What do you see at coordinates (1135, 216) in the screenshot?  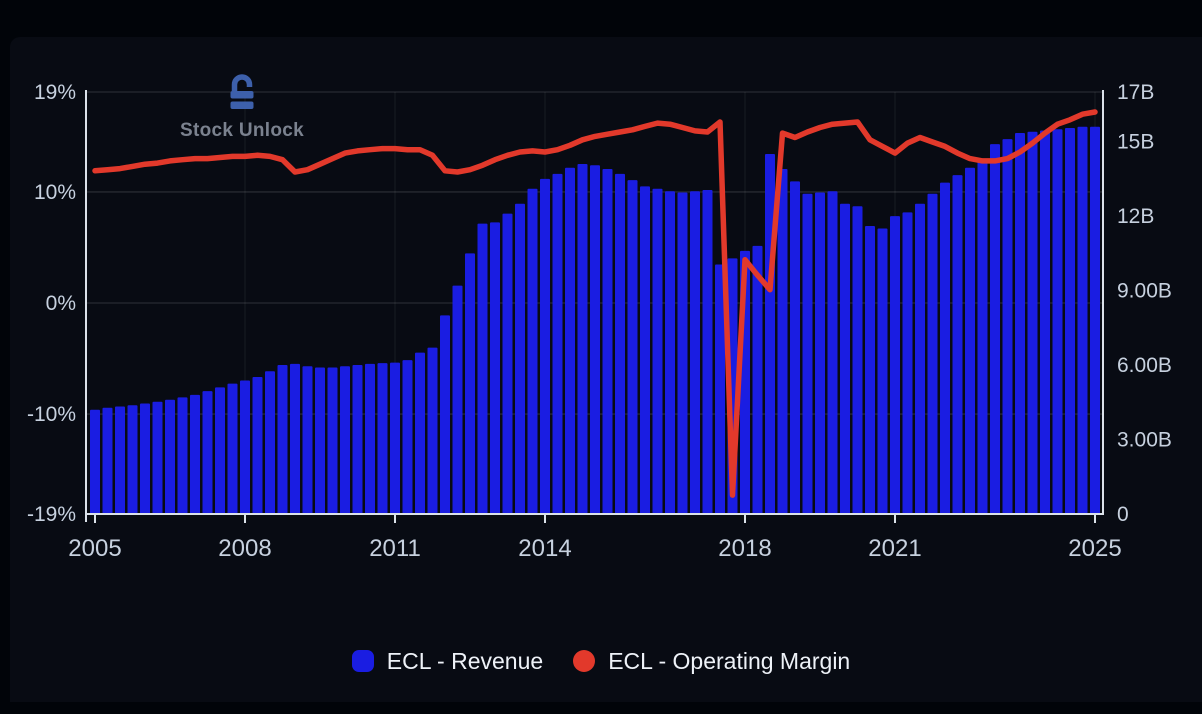 I see `right-axis-tick-label: 12B` at bounding box center [1135, 216].